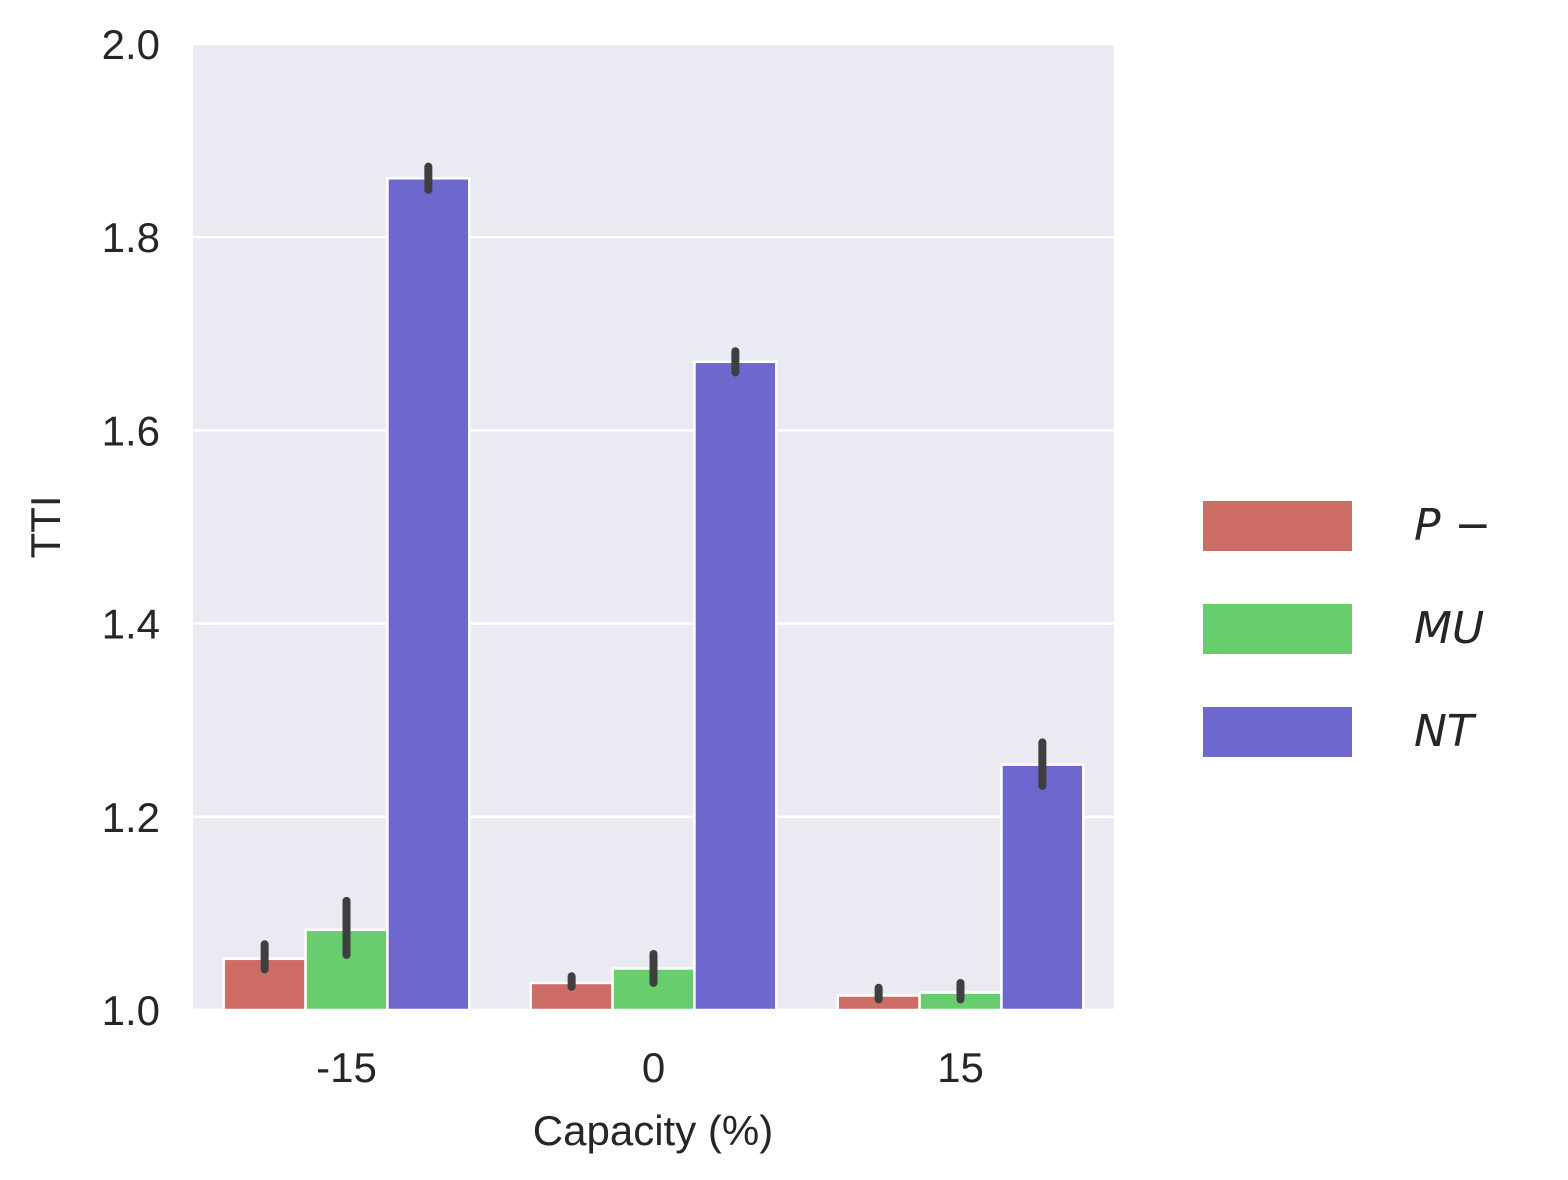 This screenshot has width=1568, height=1180. I want to click on y-tick-label: 1.0, so click(131, 1010).